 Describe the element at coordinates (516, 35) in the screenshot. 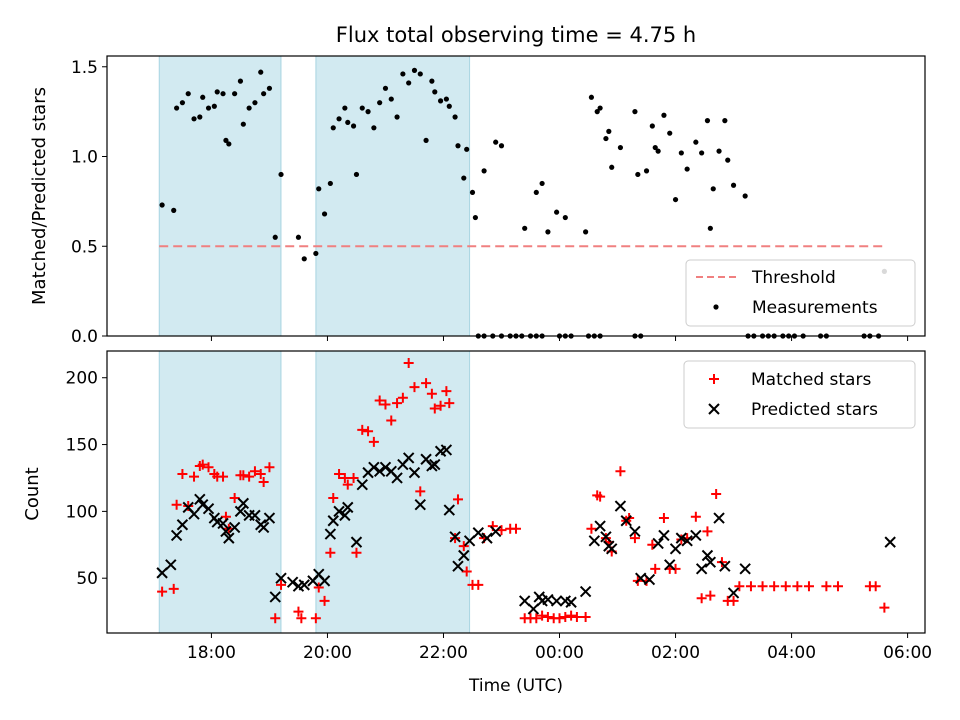

I see `chart-title: Flux total observing time = 4.75 h` at that location.